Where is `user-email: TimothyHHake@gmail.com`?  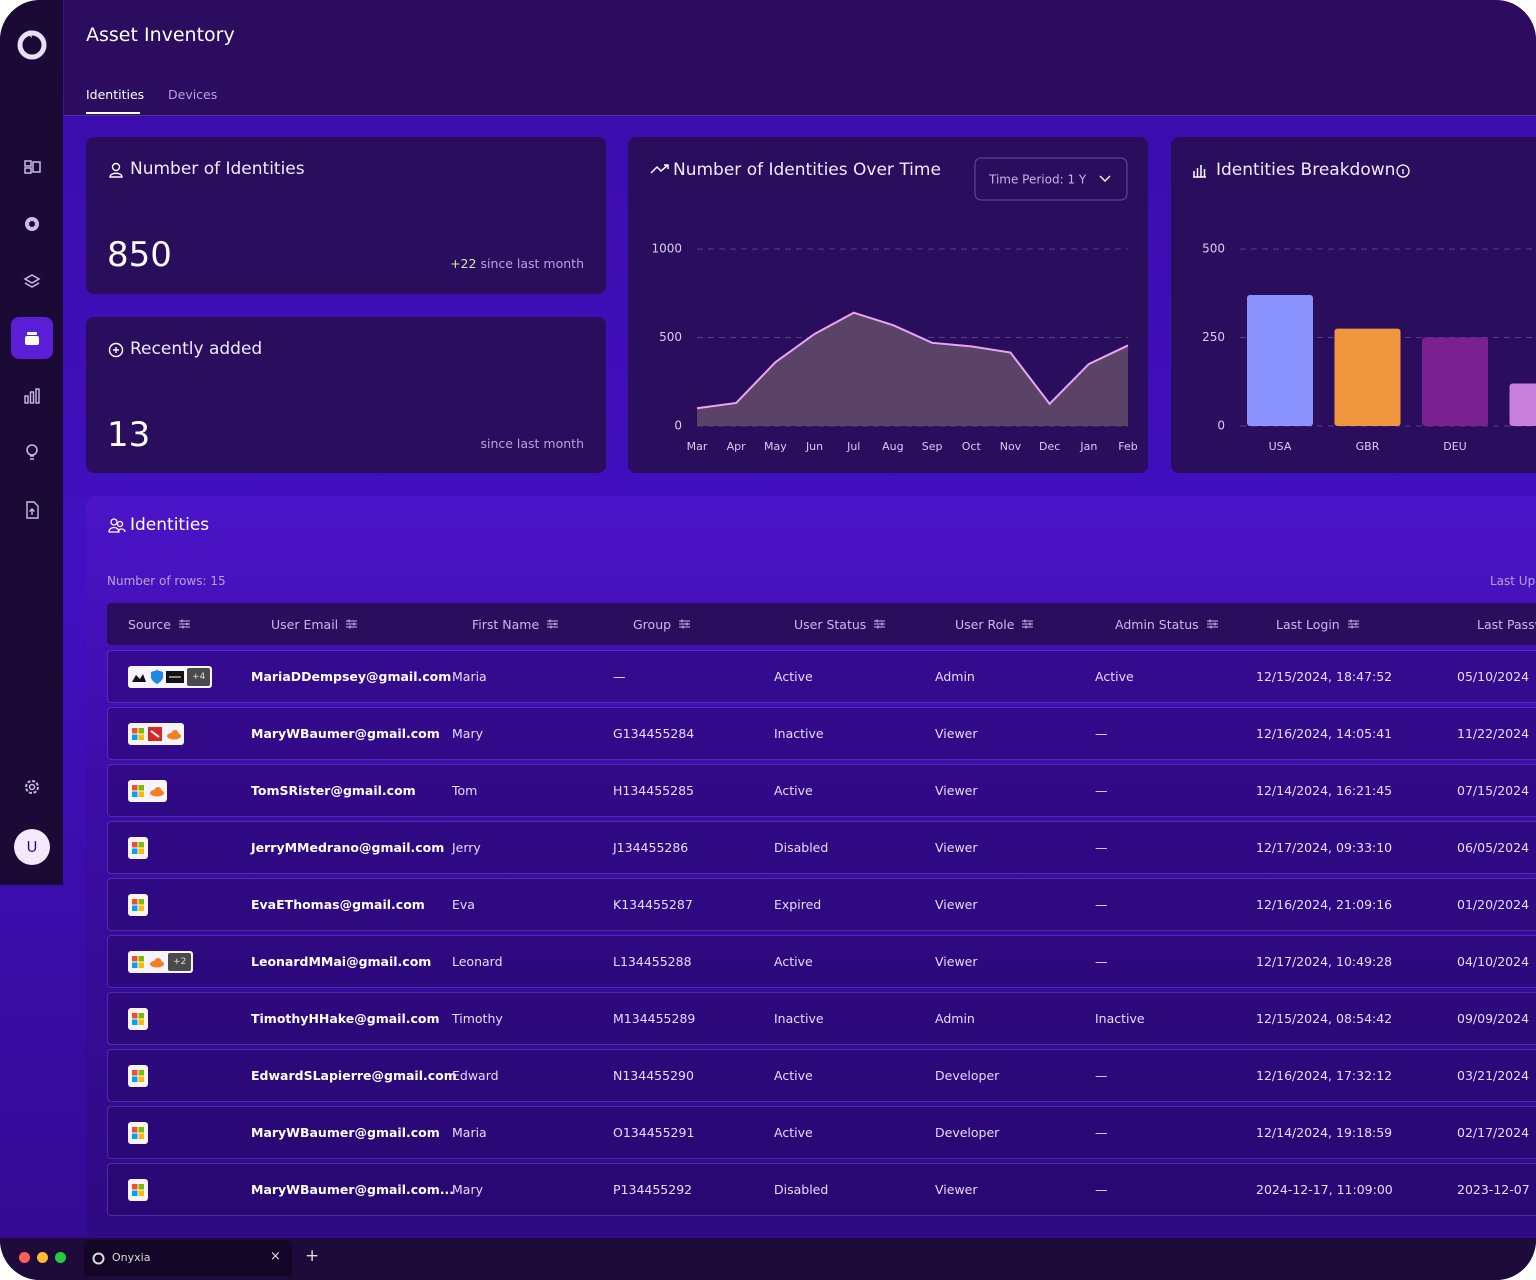
user-email: TimothyHHake@gmail.com is located at coordinates (345, 1018).